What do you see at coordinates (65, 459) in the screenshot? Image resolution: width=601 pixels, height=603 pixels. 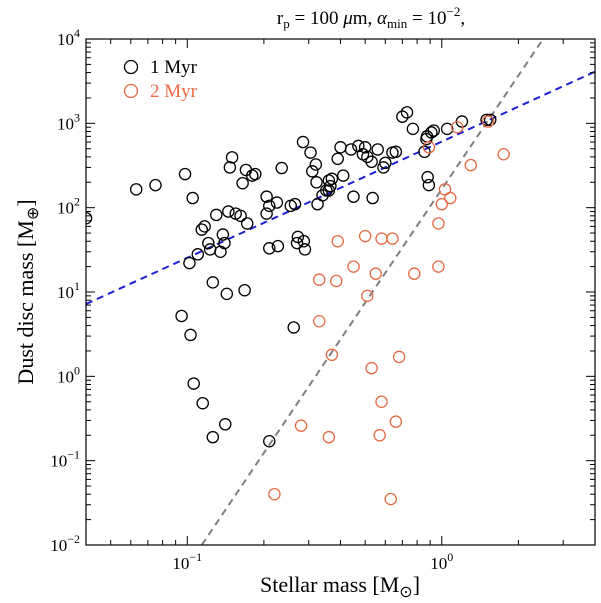 I see `y-tick-label: 10⁻¹` at bounding box center [65, 459].